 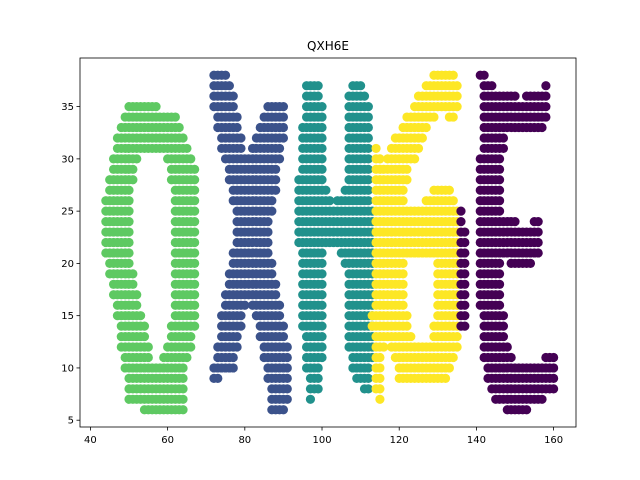 What do you see at coordinates (476, 440) in the screenshot?
I see `x-tick-label: 140` at bounding box center [476, 440].